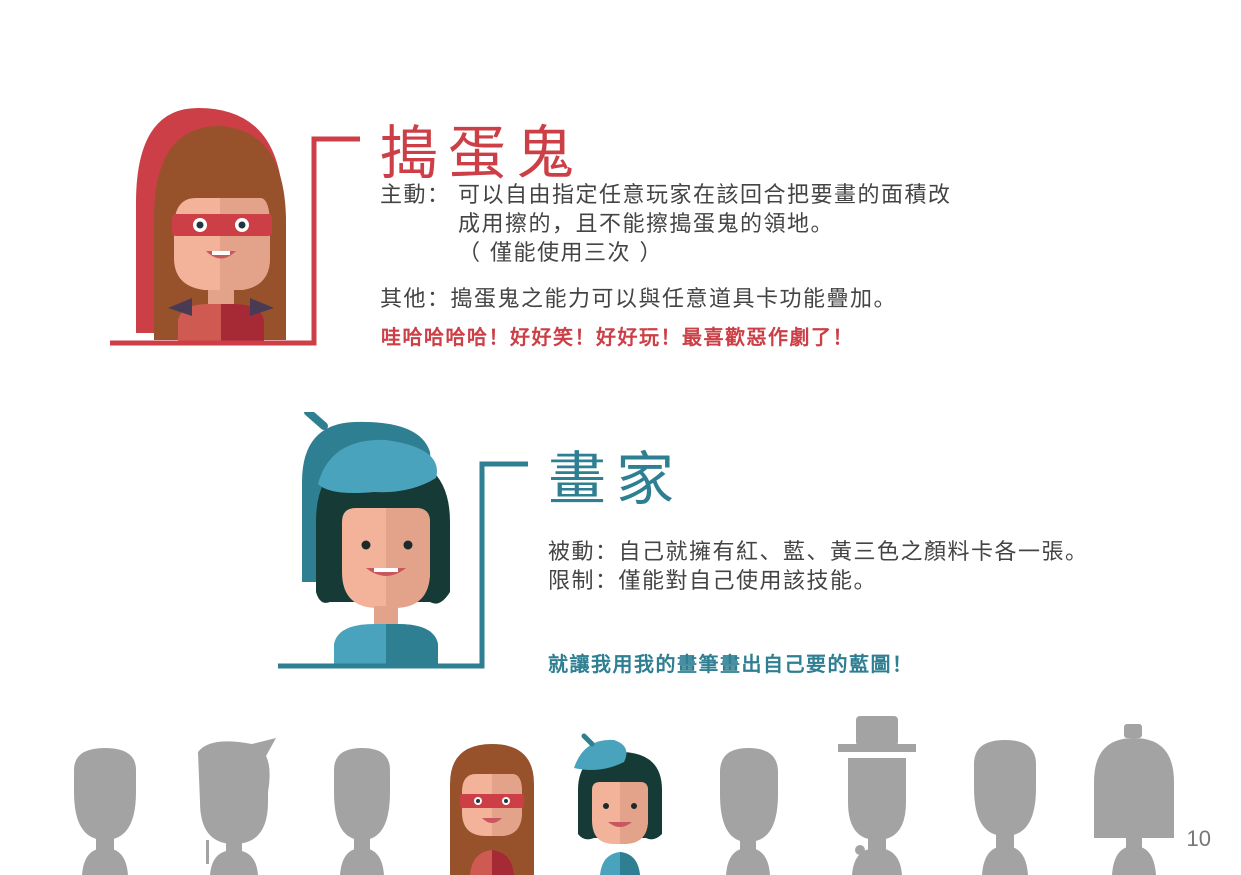  Describe the element at coordinates (492, 809) in the screenshot. I see `small-trickster` at that location.